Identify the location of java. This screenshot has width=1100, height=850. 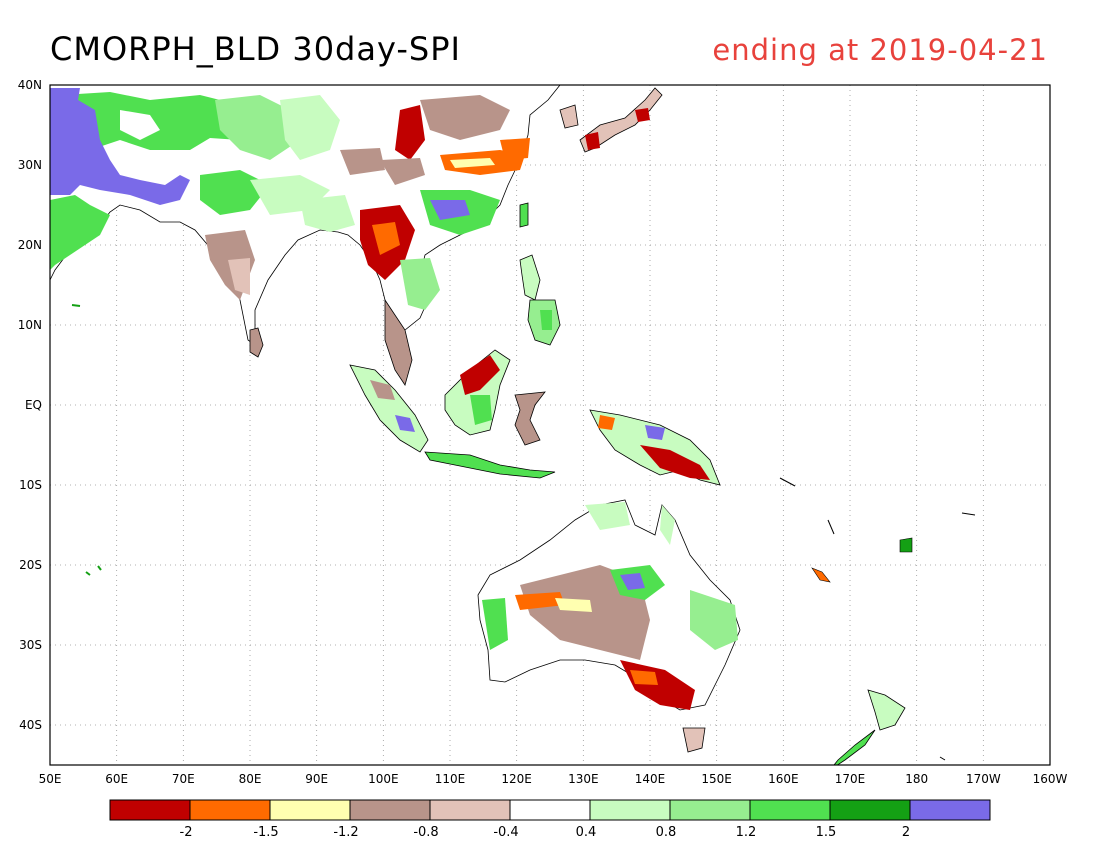
(490, 465).